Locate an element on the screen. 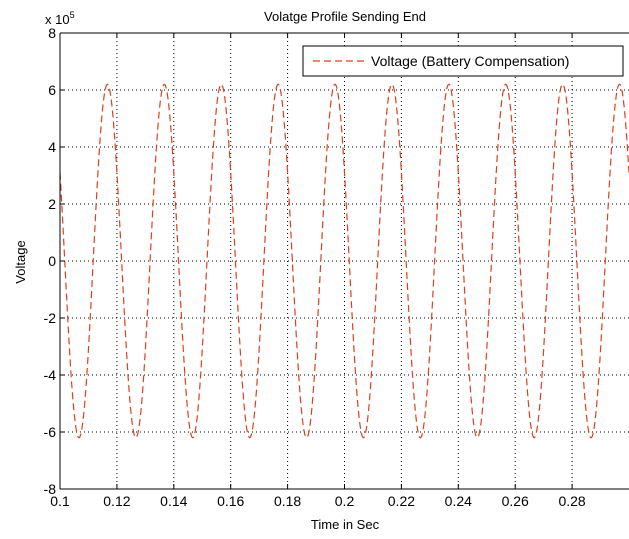  y-tick-label: 8 is located at coordinates (52, 33).